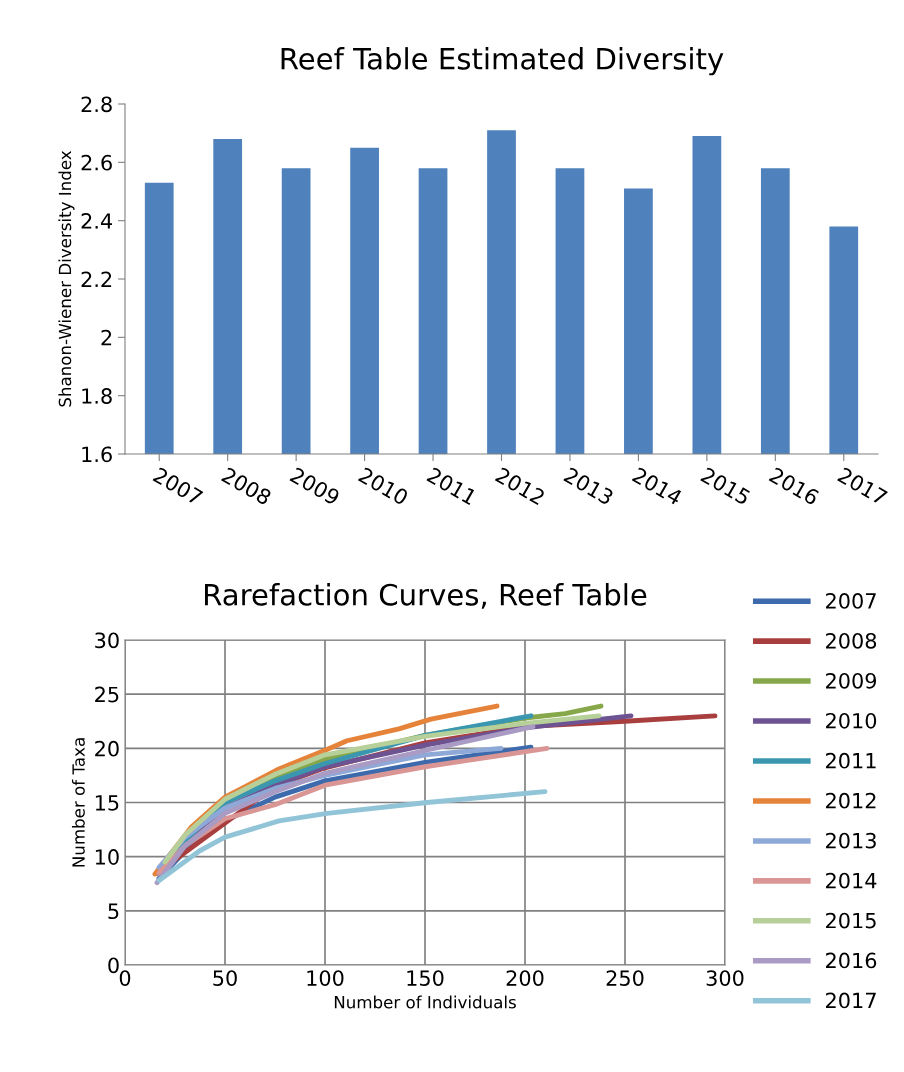 The image size is (904, 1072). What do you see at coordinates (525, 978) in the screenshot?
I see `x-tick-label: 200` at bounding box center [525, 978].